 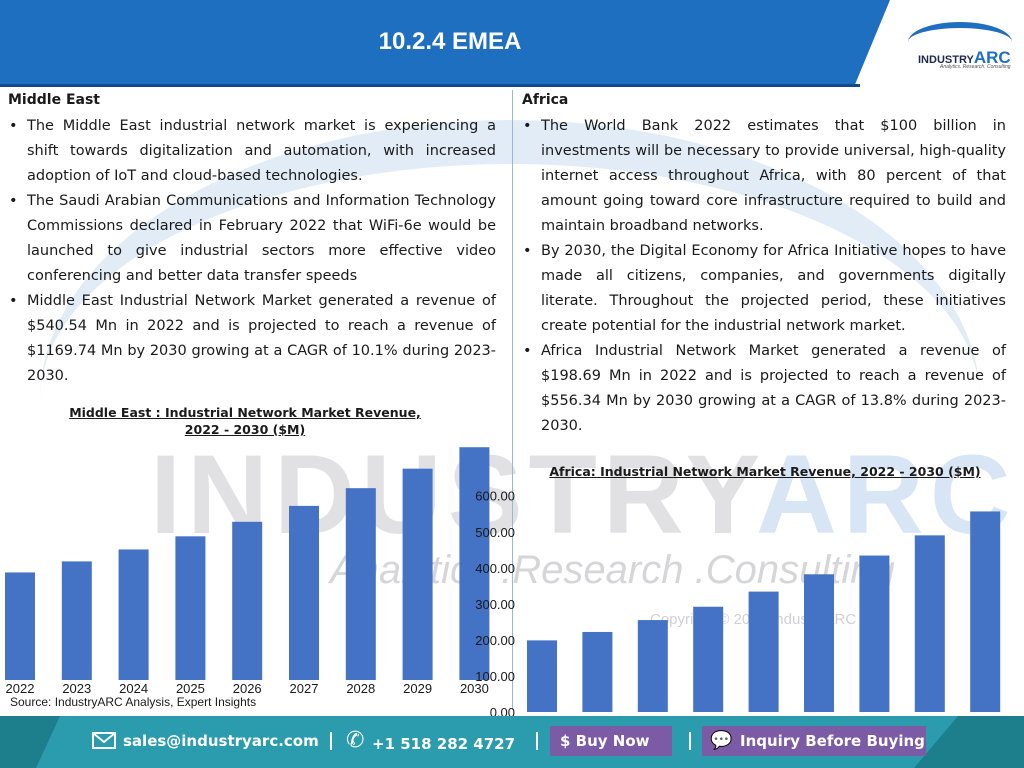 I want to click on x-tick-label: 2022, so click(x=20, y=688).